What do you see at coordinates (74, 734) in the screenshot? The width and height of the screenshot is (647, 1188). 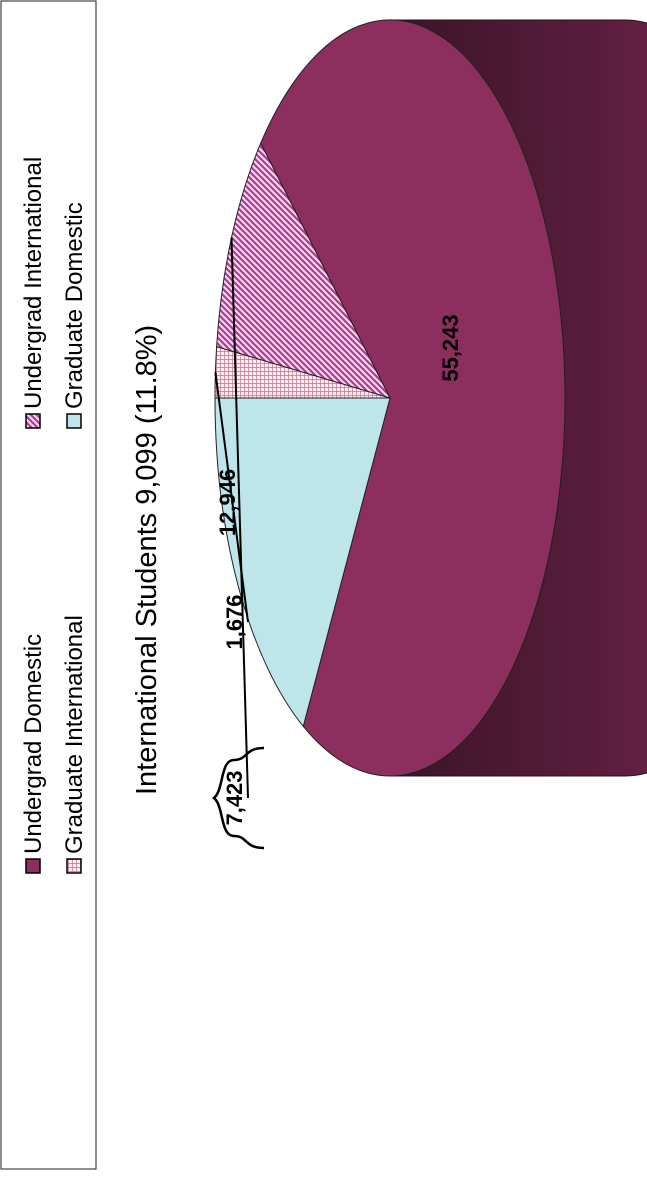 I see `legend-label-graduate-international: Graduate International` at bounding box center [74, 734].